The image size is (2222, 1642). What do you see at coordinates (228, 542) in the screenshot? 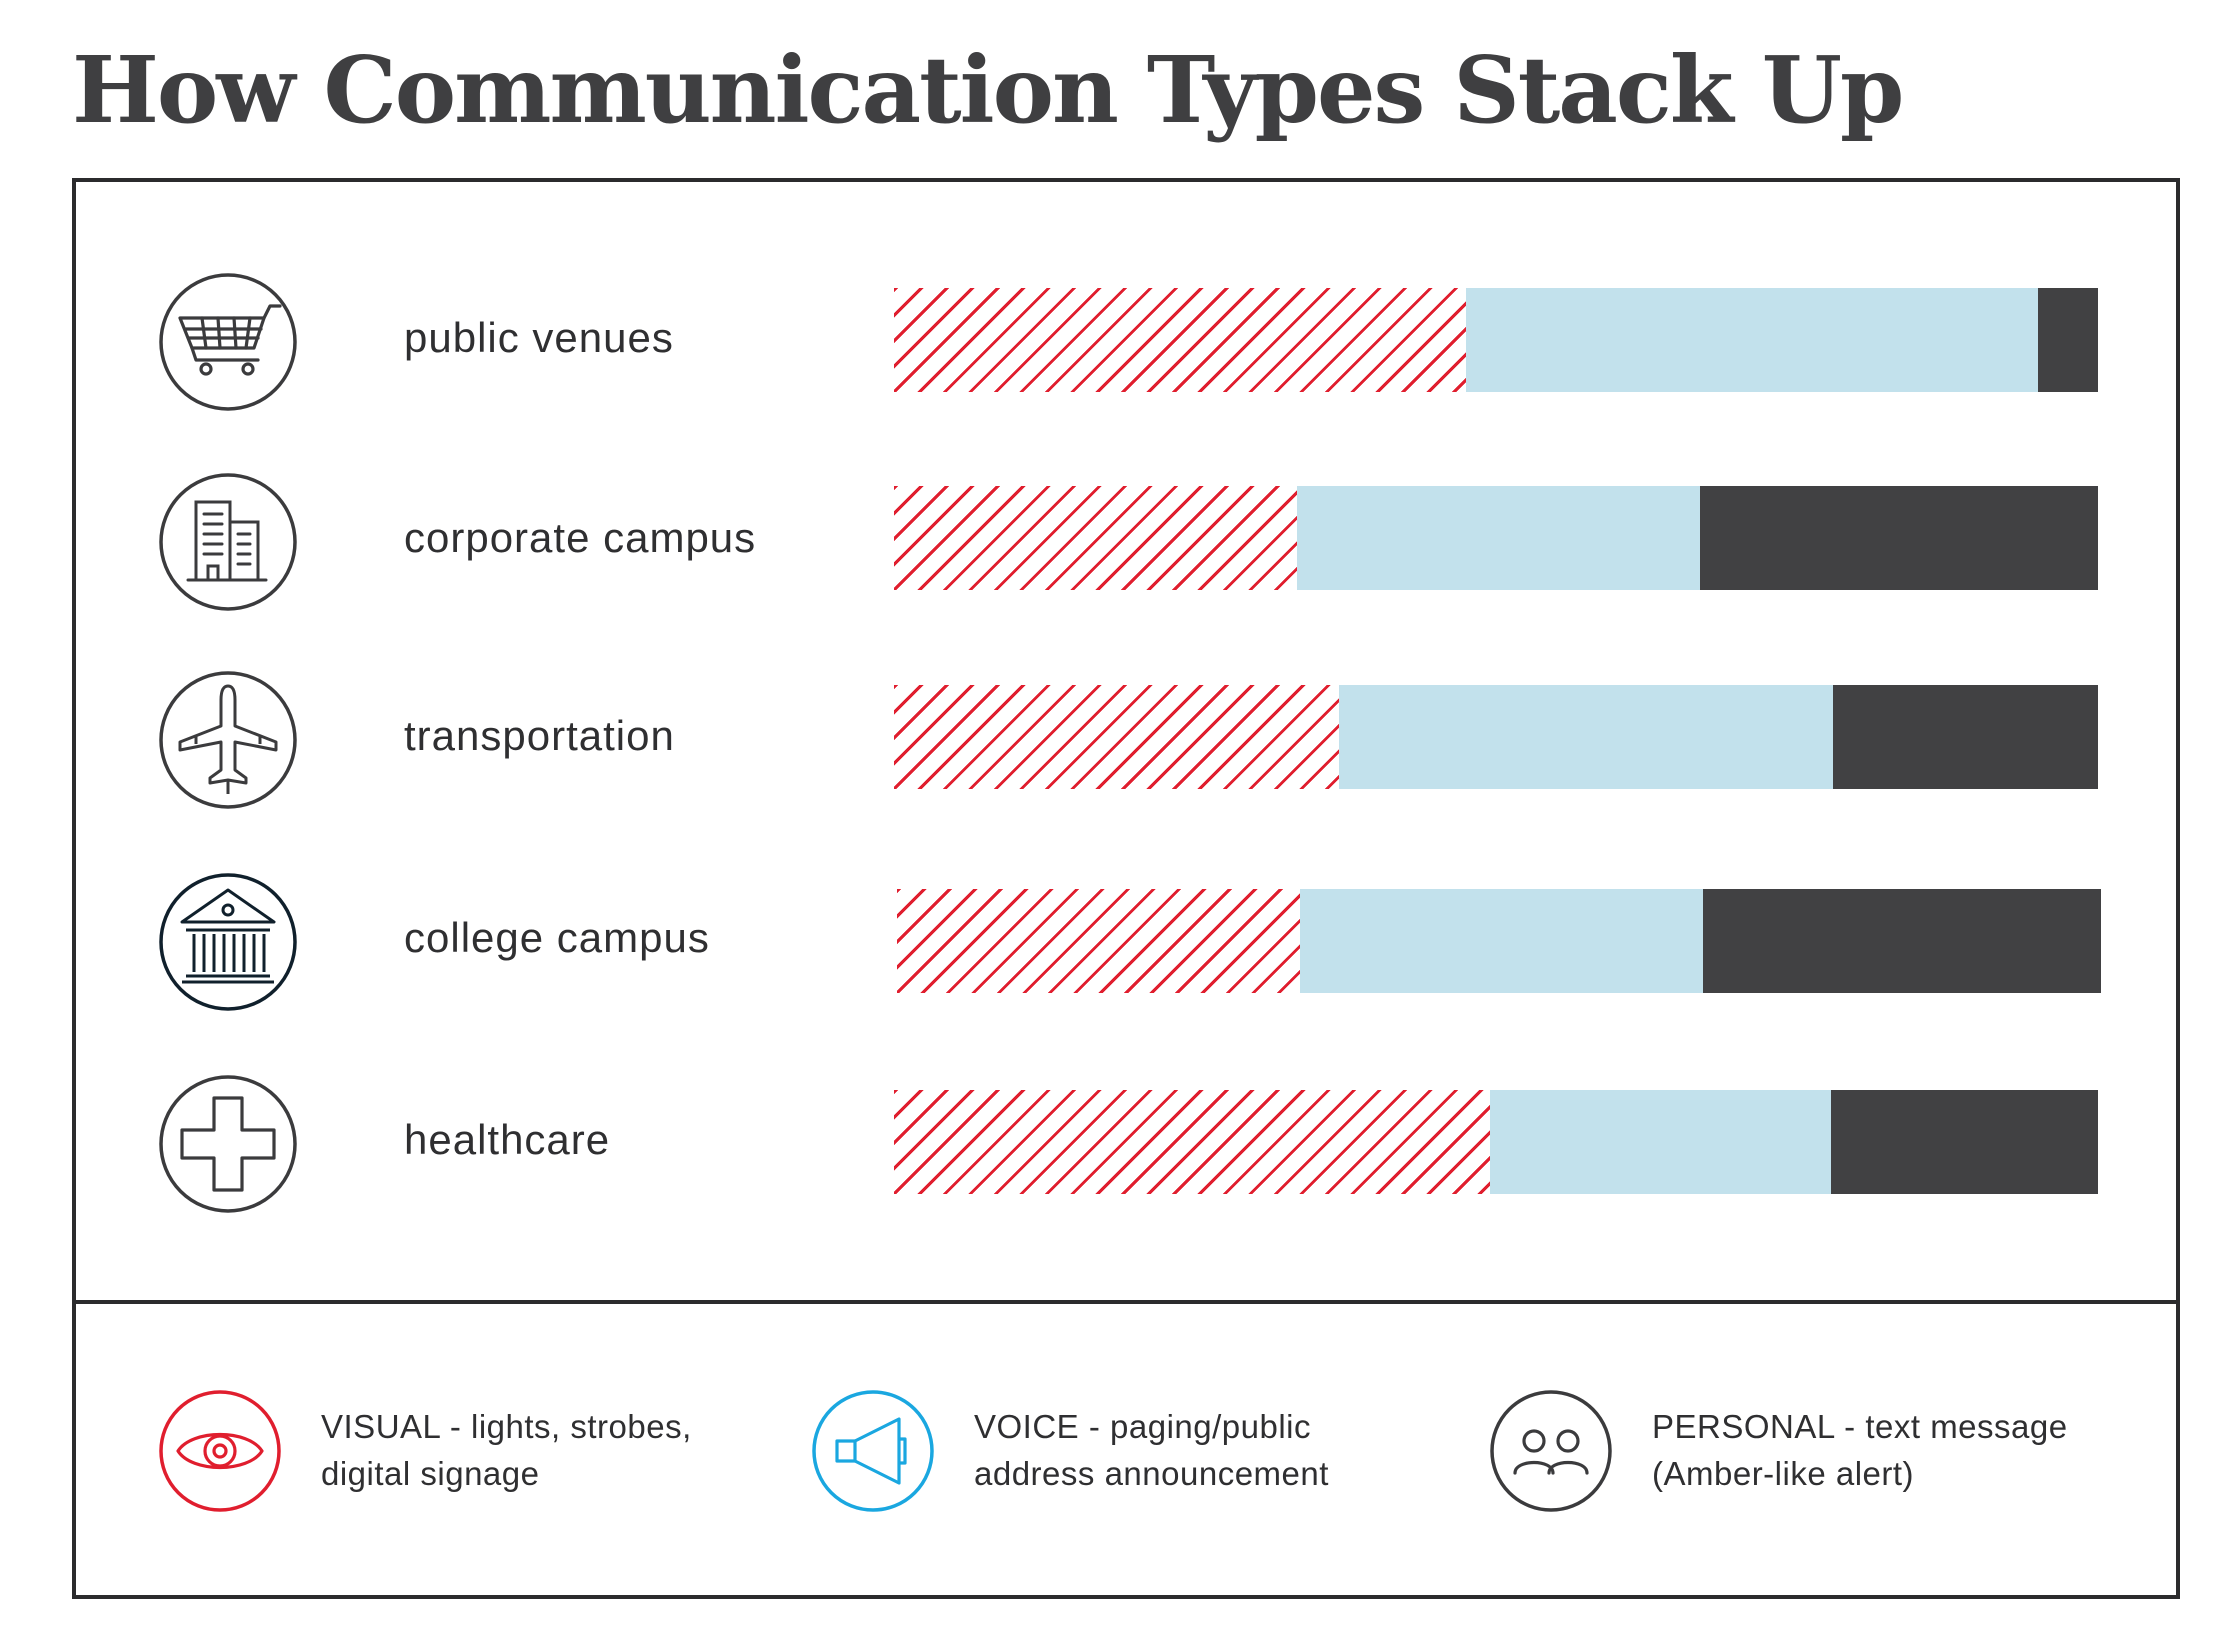
I see `office-building-icon` at bounding box center [228, 542].